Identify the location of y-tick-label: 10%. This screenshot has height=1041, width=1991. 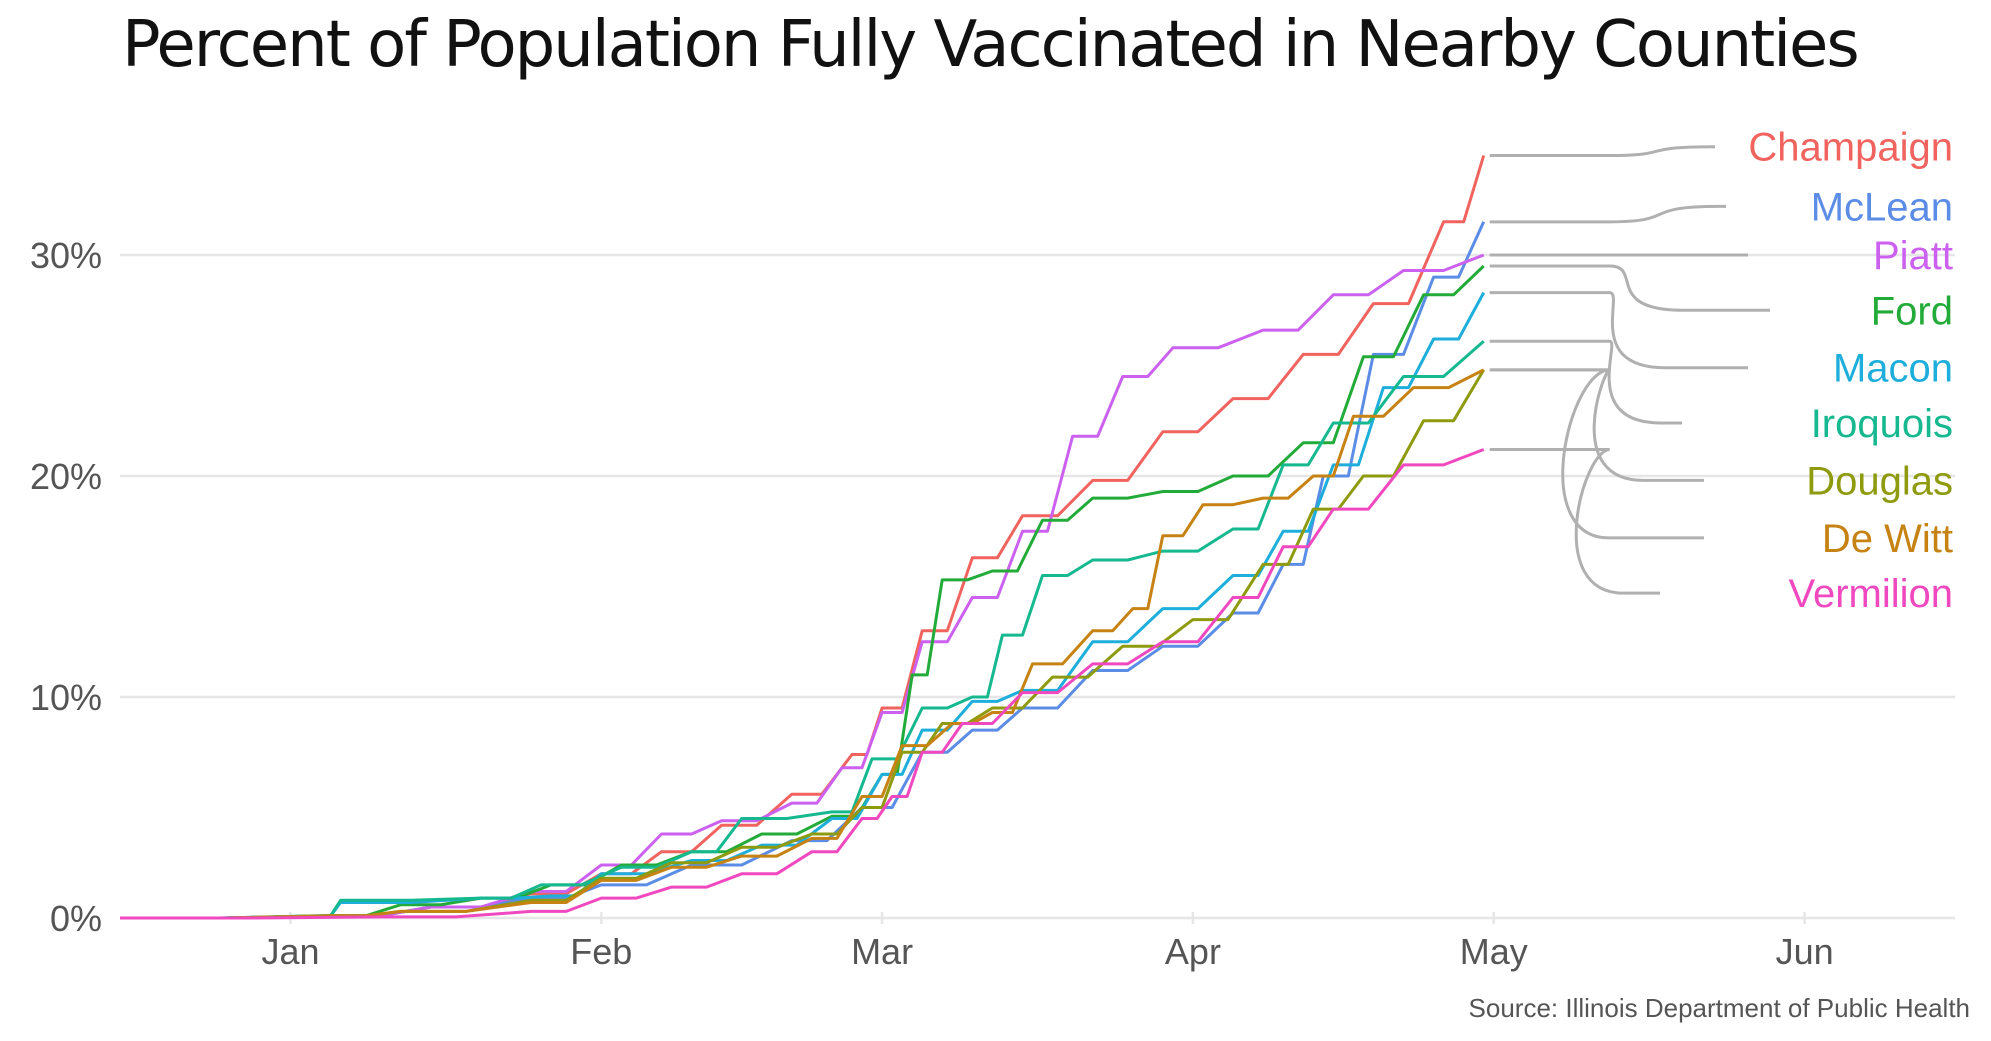
(66, 697).